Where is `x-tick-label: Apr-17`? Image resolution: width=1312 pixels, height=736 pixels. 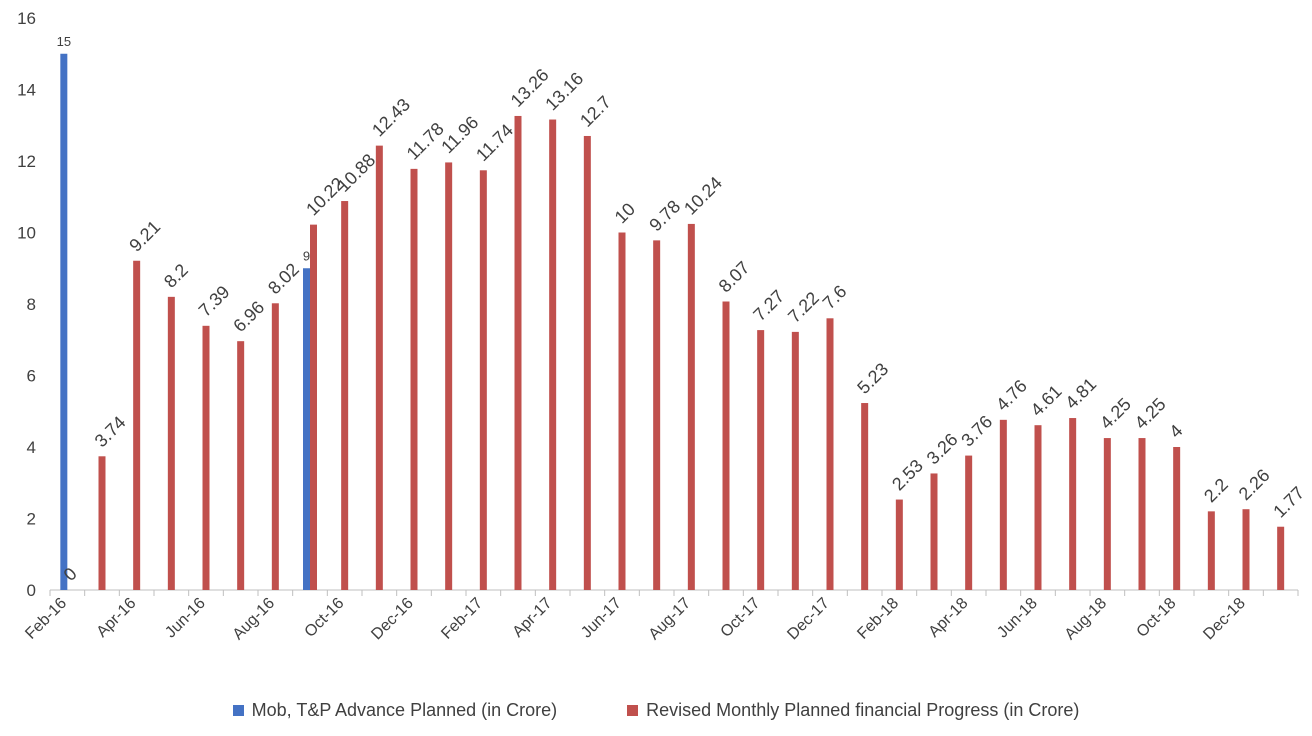 x-tick-label: Apr-17 is located at coordinates (533, 618).